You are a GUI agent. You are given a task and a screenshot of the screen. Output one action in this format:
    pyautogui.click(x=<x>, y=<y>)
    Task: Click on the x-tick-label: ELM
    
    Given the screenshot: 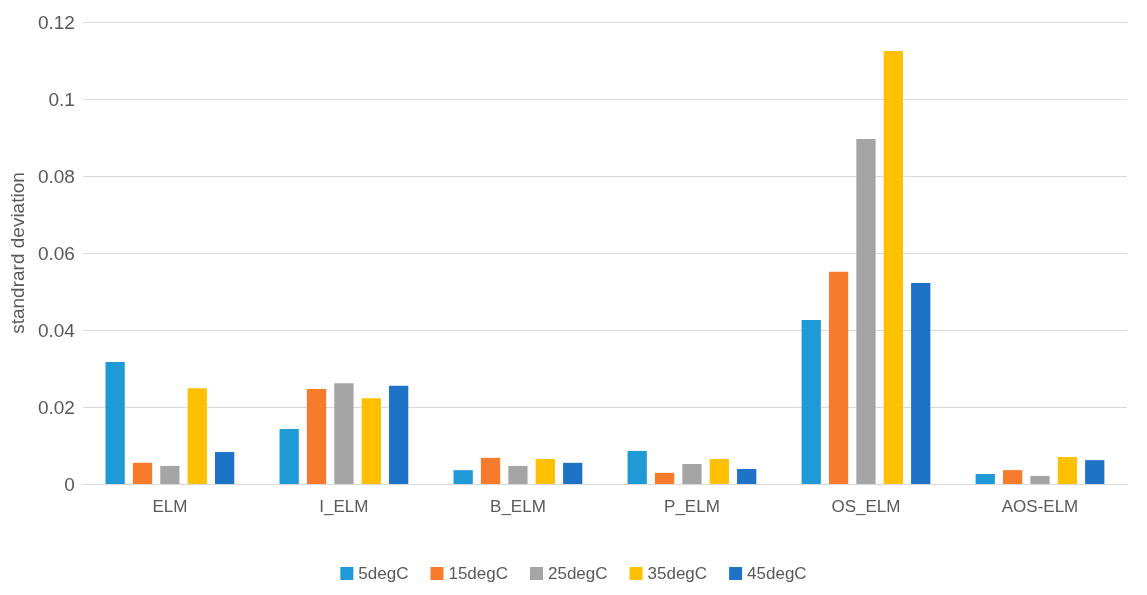 What is the action you would take?
    pyautogui.click(x=170, y=506)
    